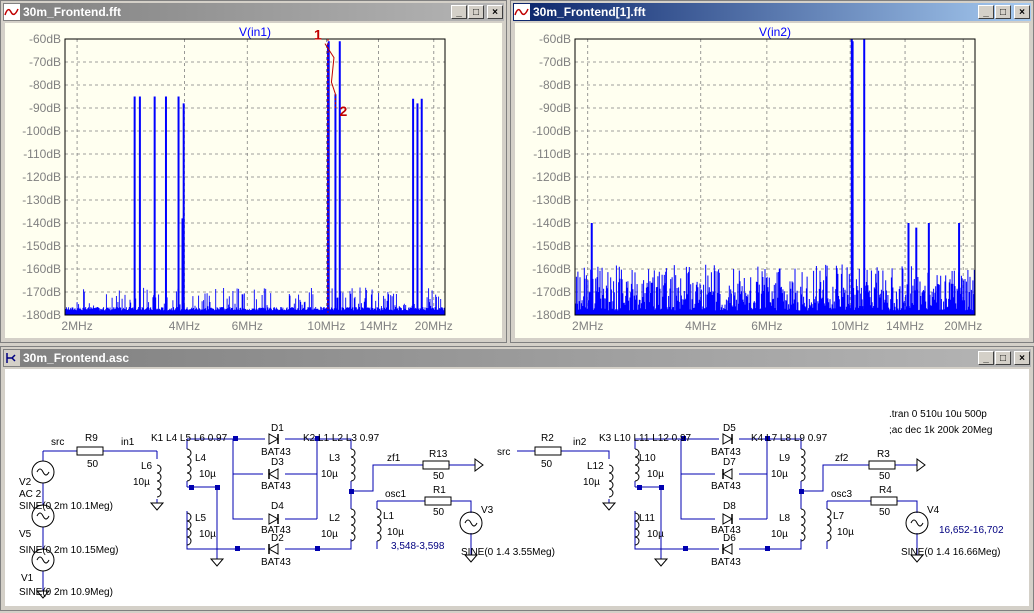  Describe the element at coordinates (552, 154) in the screenshot. I see `y-tick-label: -110dB` at that location.